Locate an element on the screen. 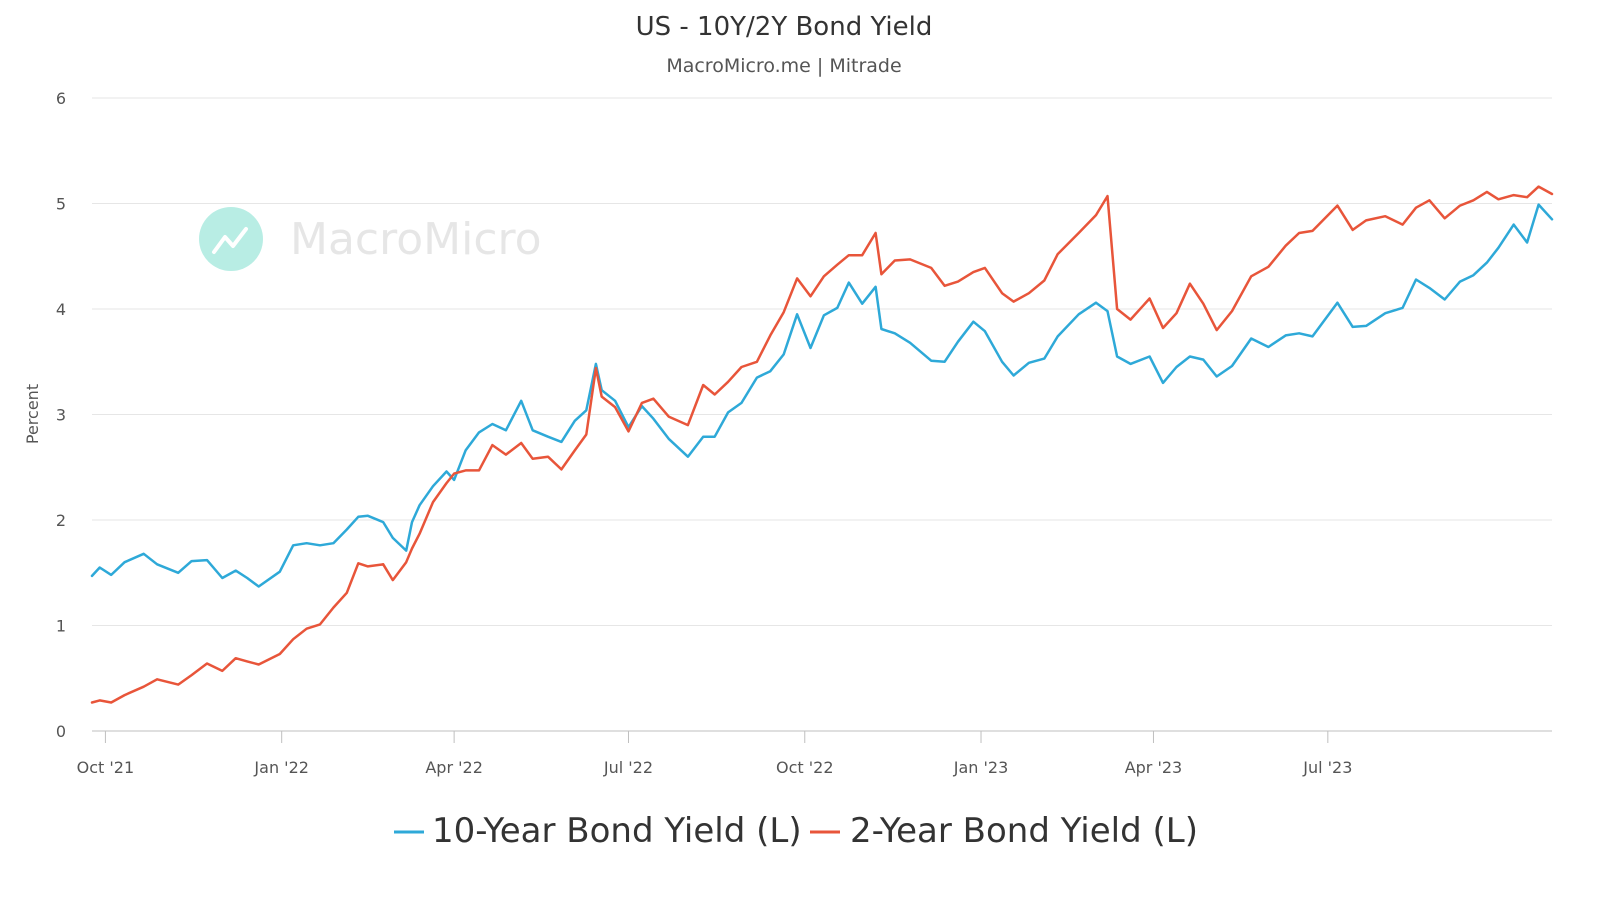 The image size is (1600, 900). x-tick-label: Jul '22 is located at coordinates (628, 767).